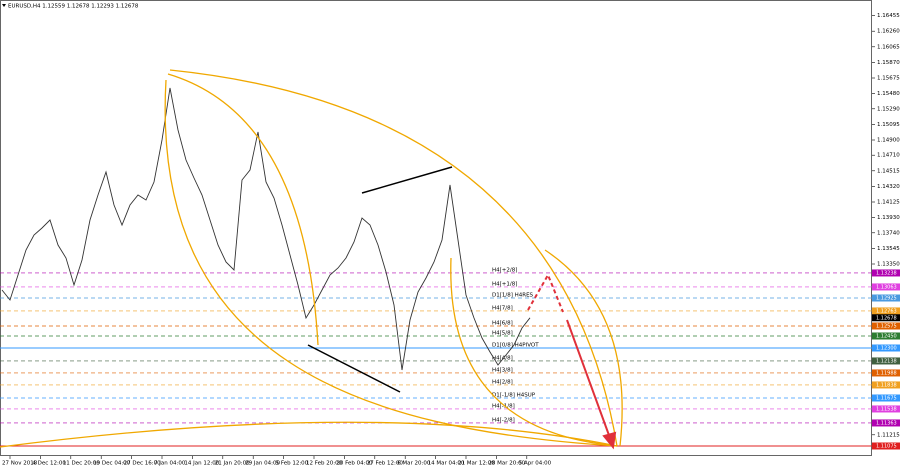 This screenshot has height=467, width=900. Describe the element at coordinates (504, 284) in the screenshot. I see `level-name: H4[+1/8]` at that location.